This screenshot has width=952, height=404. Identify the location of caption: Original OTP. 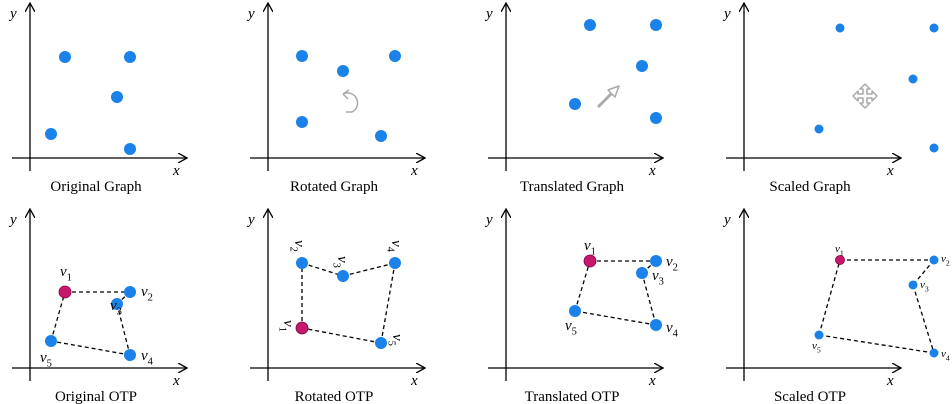
(96, 396).